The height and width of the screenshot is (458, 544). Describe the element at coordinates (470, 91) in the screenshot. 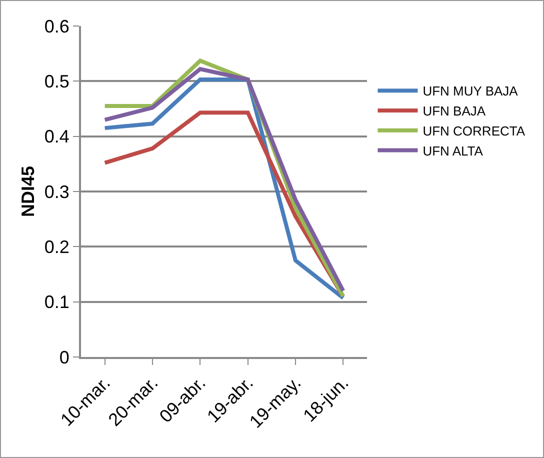

I see `legend-label: UFN MUY BAJA` at that location.